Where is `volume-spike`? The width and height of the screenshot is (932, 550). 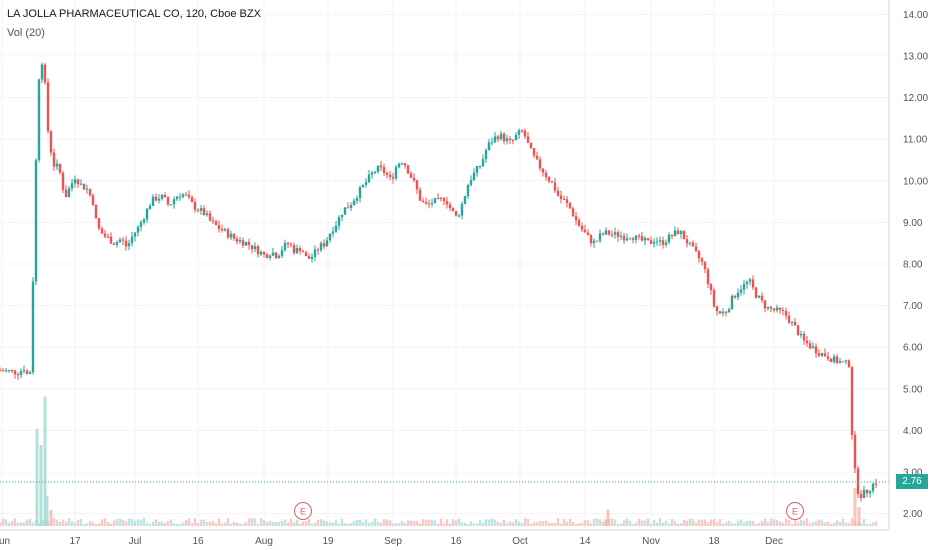 volume-spike is located at coordinates (37, 477).